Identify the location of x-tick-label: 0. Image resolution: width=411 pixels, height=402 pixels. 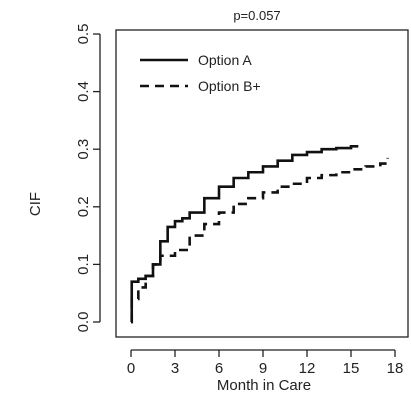
(131, 368).